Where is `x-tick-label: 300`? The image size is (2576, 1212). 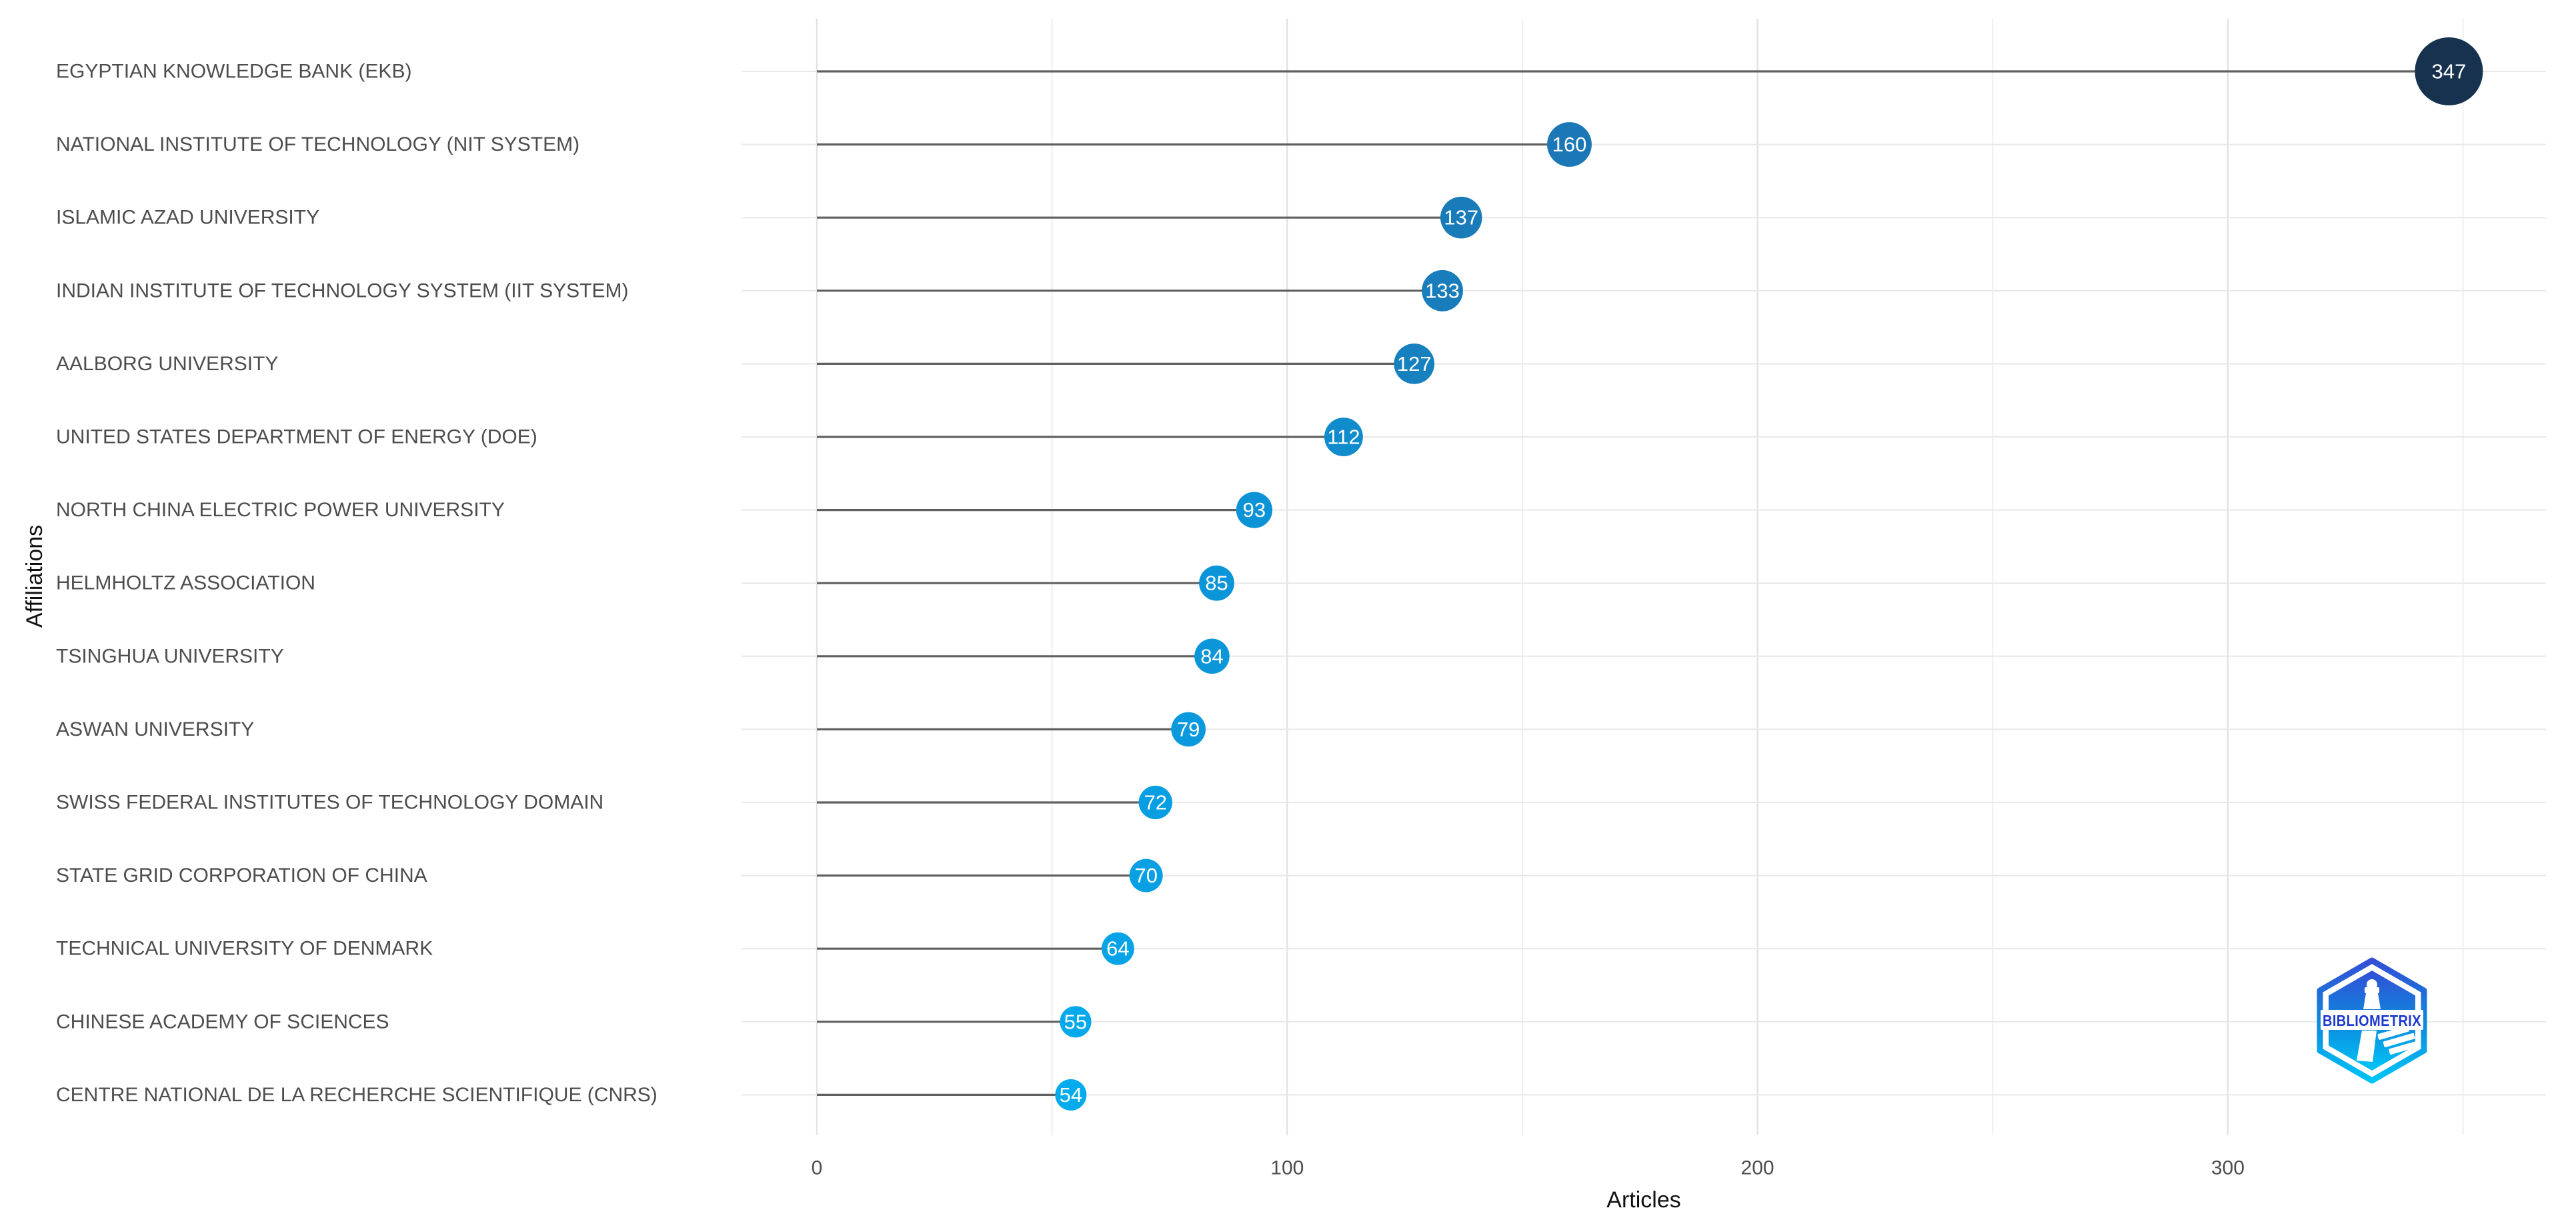 x-tick-label: 300 is located at coordinates (2228, 1168).